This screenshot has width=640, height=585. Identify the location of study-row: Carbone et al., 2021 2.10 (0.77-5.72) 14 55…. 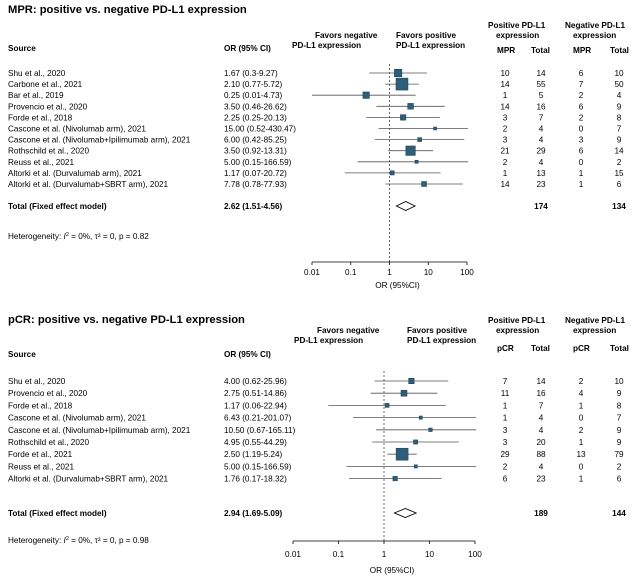
(316, 84).